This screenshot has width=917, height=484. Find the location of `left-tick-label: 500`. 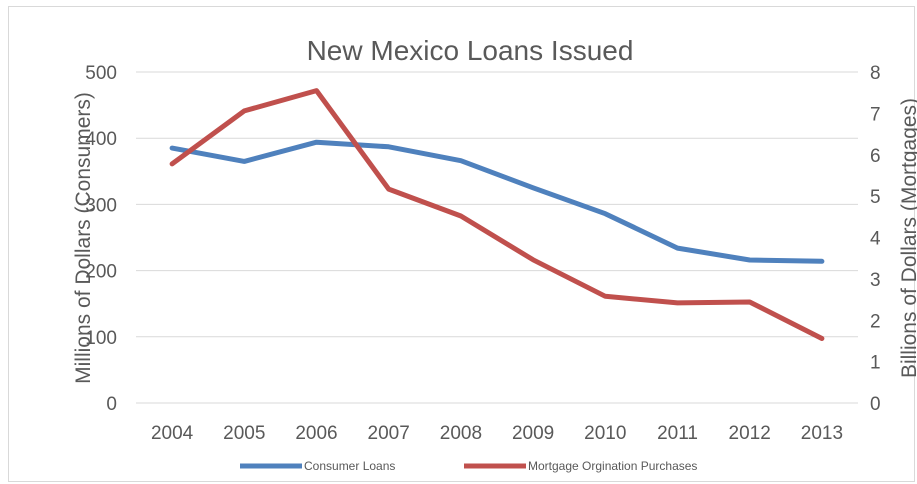

left-tick-label: 500 is located at coordinates (101, 73).